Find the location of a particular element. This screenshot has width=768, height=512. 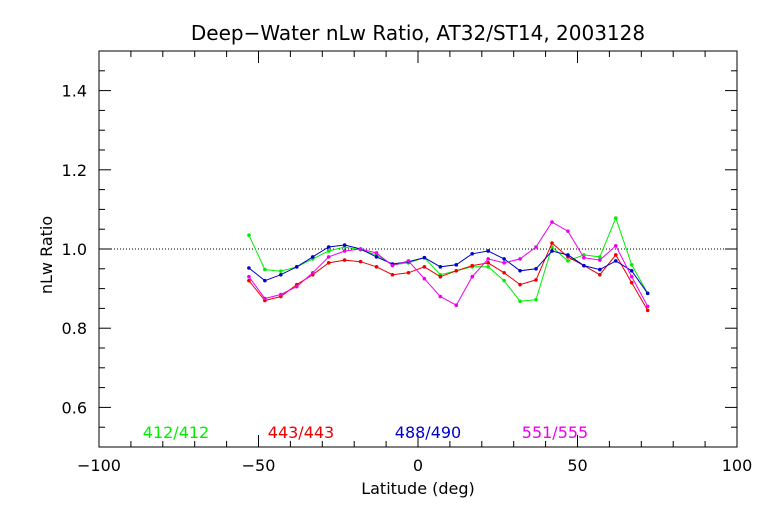

x-axis-label: Latitude (deg) is located at coordinates (418, 488).